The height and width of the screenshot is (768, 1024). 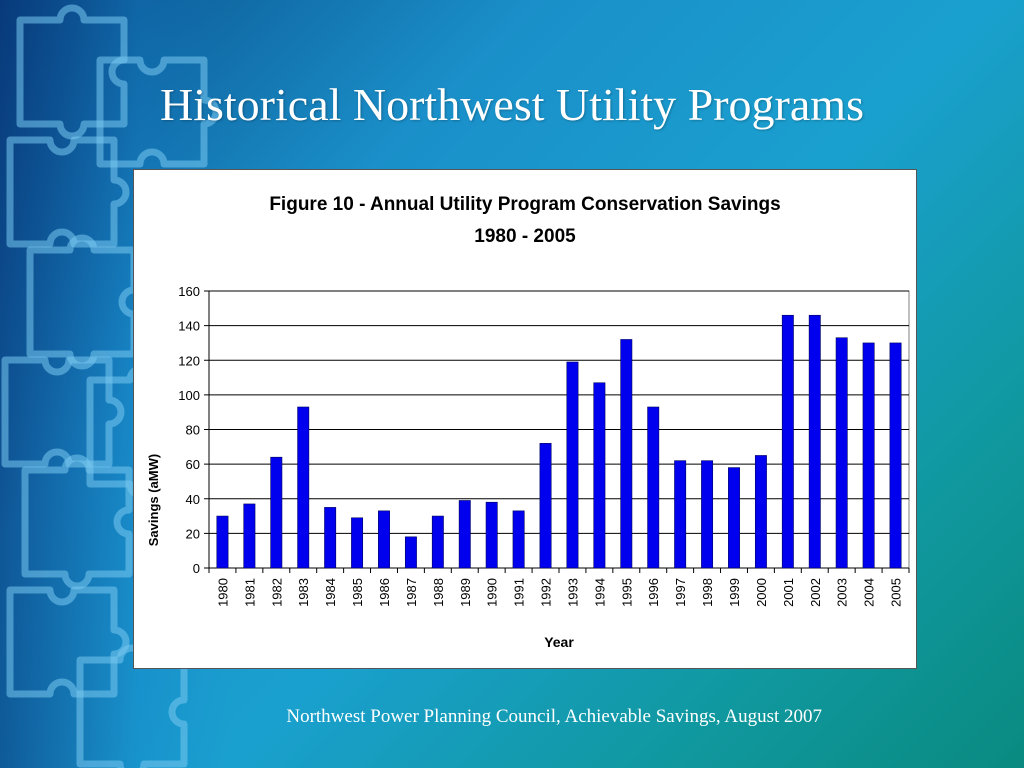 I want to click on x-tick-label: 1988, so click(x=438, y=592).